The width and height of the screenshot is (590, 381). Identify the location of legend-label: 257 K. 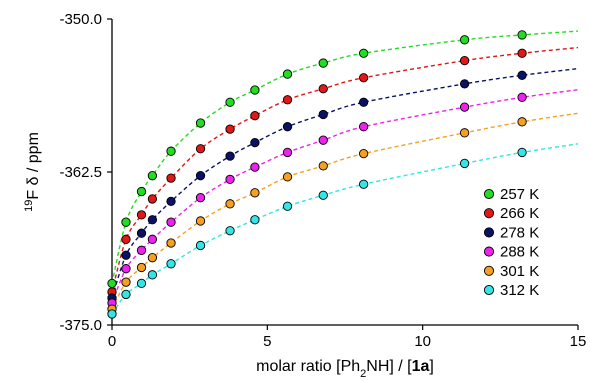
(519, 194).